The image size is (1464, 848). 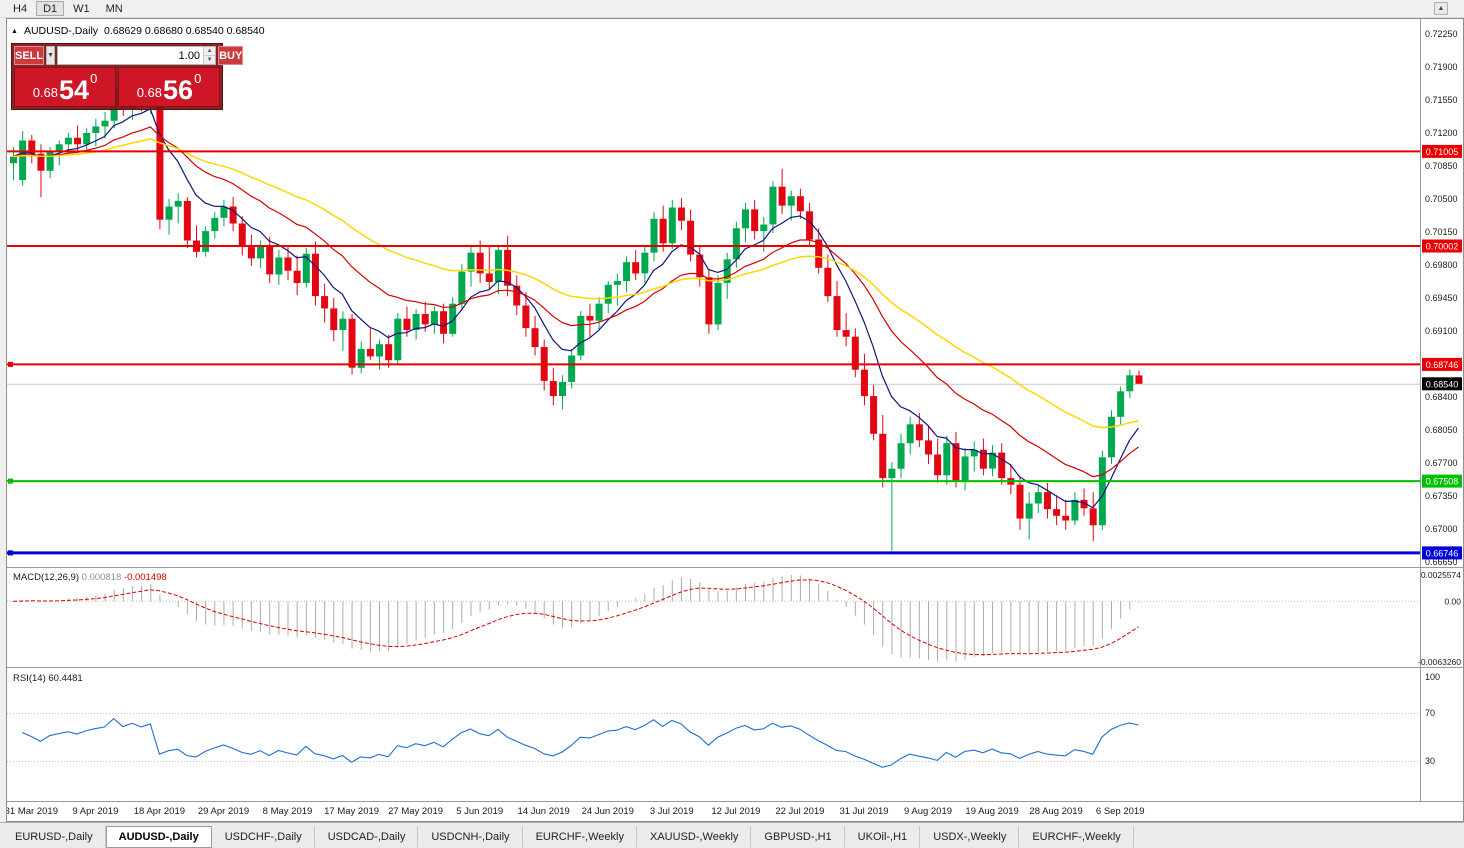 What do you see at coordinates (231, 55) in the screenshot?
I see `buy-button: BUY` at bounding box center [231, 55].